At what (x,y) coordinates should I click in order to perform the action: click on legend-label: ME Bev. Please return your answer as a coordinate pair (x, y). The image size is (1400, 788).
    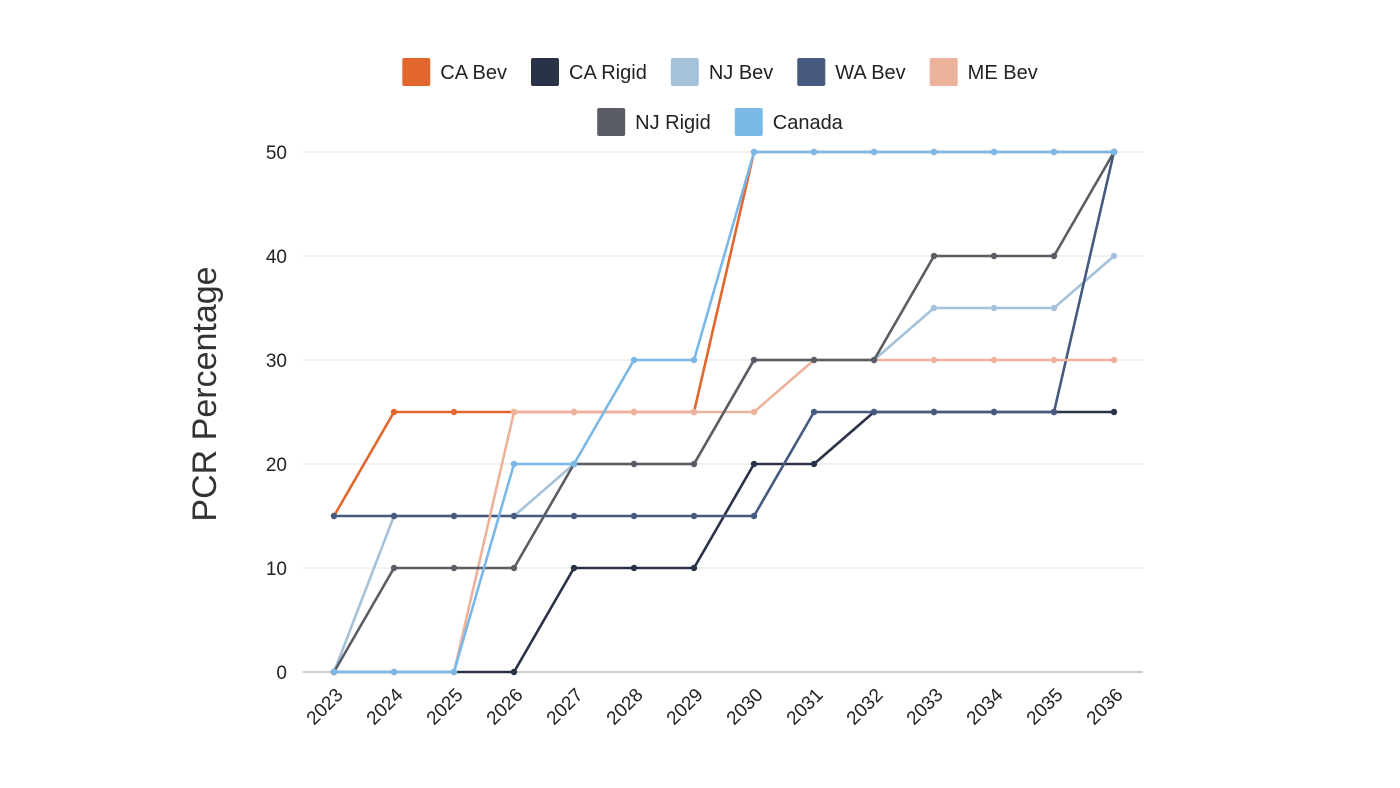
    Looking at the image, I should click on (1003, 73).